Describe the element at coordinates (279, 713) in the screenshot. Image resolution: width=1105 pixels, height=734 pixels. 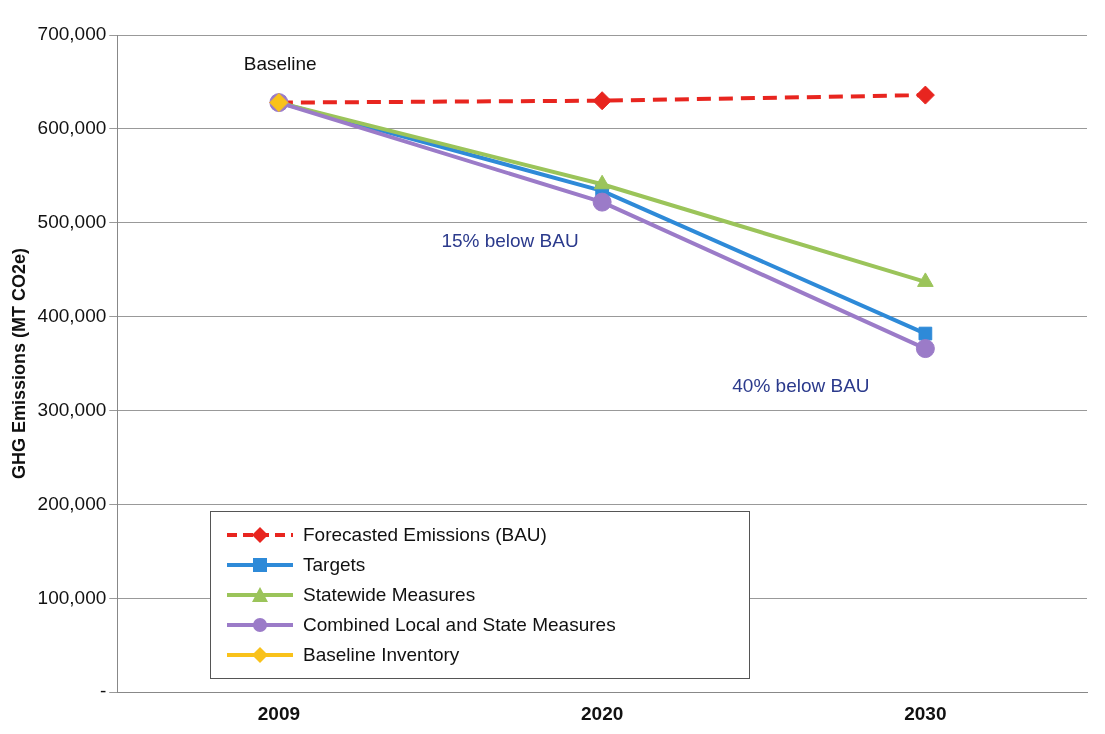
I see `x-tick-label: 2009` at that location.